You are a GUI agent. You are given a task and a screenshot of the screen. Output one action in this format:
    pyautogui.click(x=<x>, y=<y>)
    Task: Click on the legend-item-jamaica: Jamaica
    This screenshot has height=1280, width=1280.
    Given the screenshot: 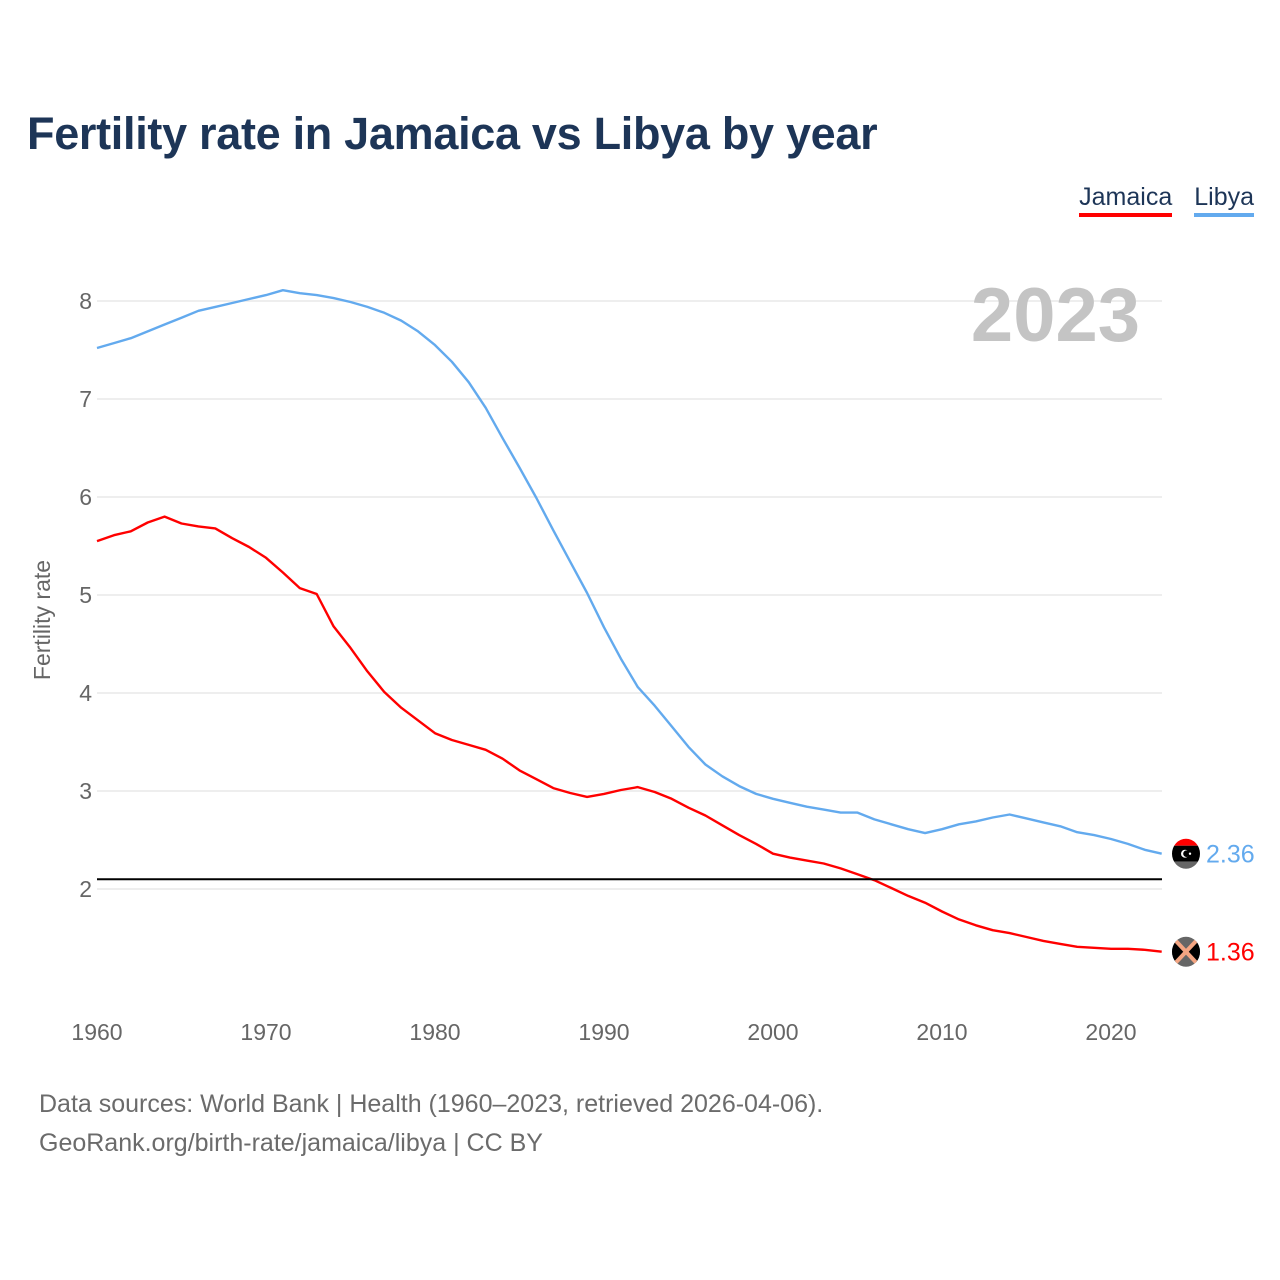 What is the action you would take?
    pyautogui.click(x=1126, y=200)
    